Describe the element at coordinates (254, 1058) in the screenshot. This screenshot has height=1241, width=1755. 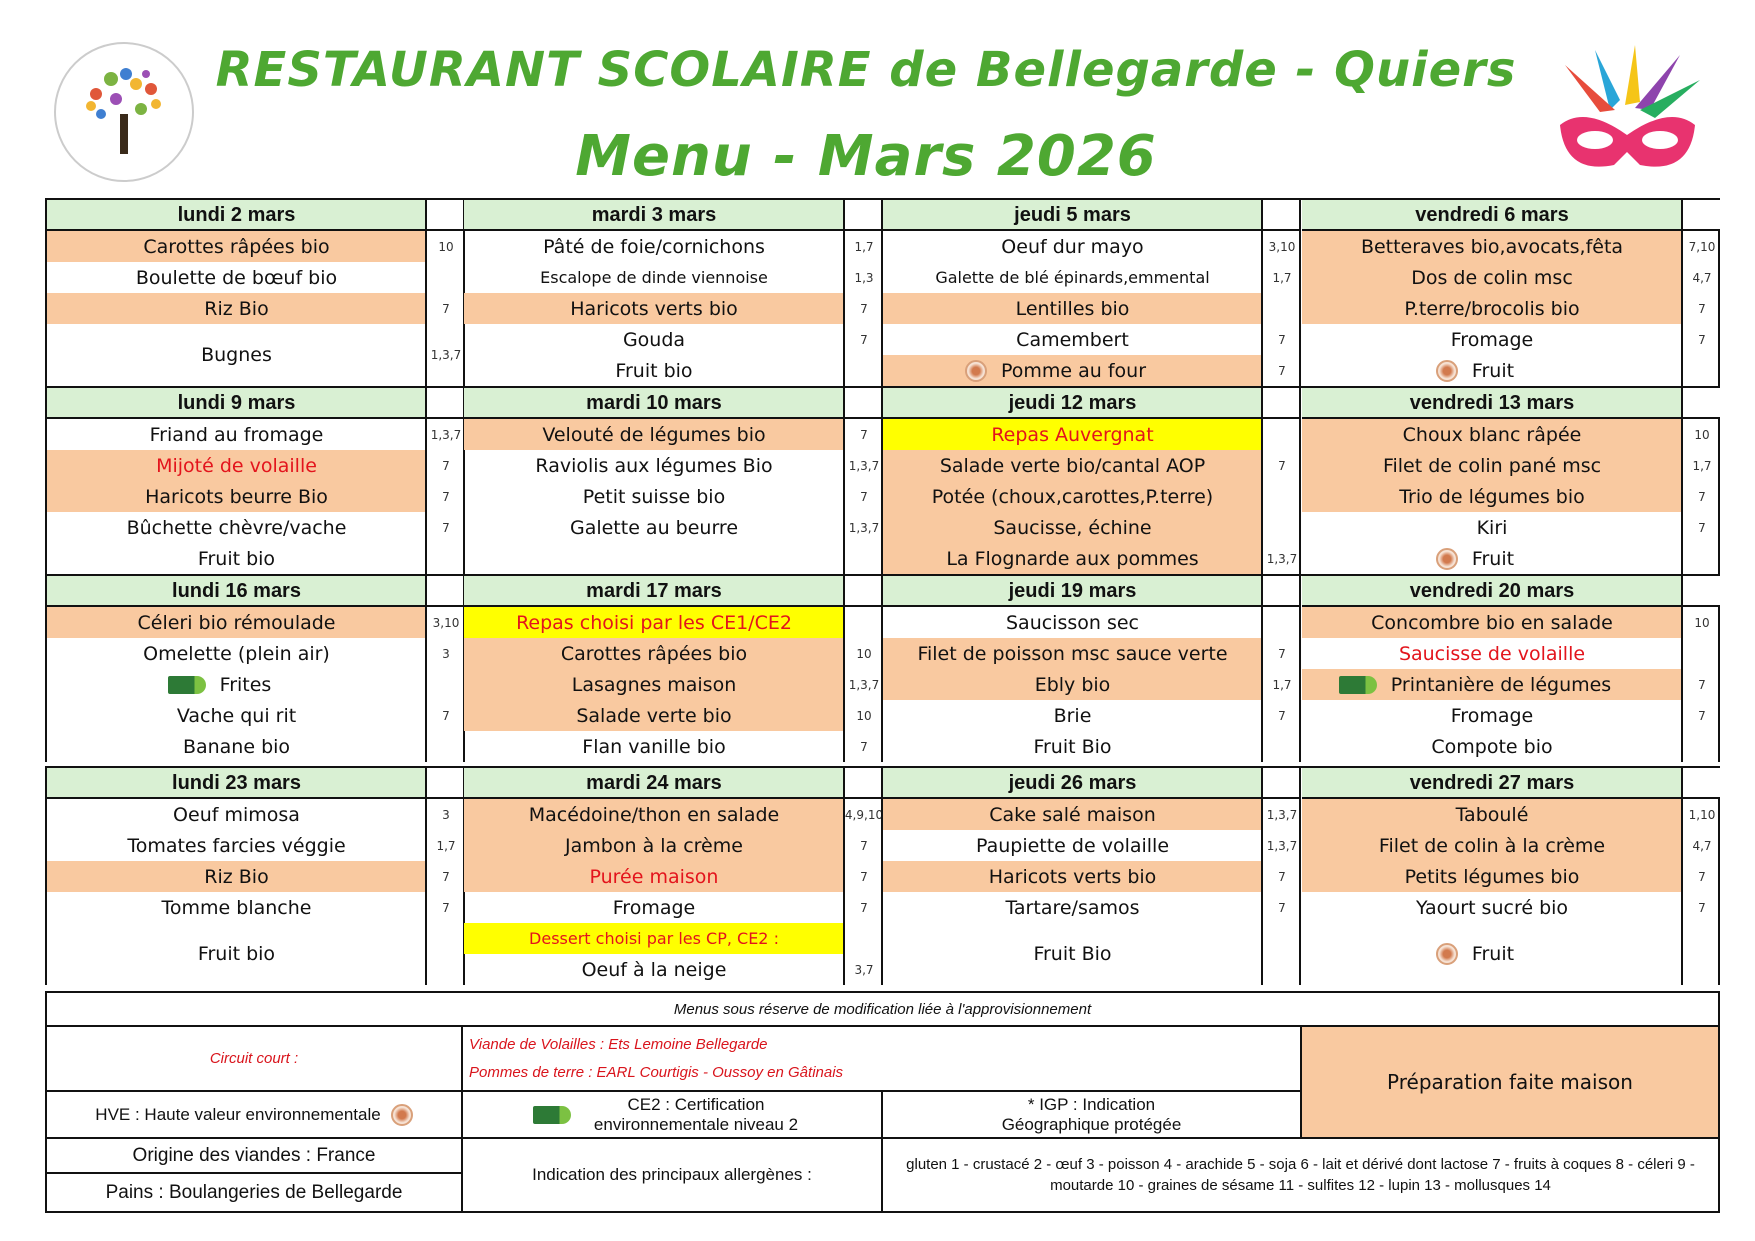
I see `circuit-court-label: Circuit court :` at that location.